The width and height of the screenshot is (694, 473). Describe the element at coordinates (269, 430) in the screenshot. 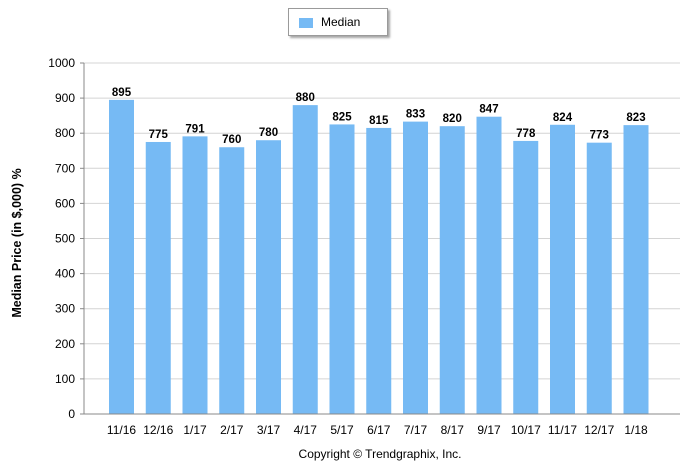

I see `x-tick-label: 3/17` at that location.